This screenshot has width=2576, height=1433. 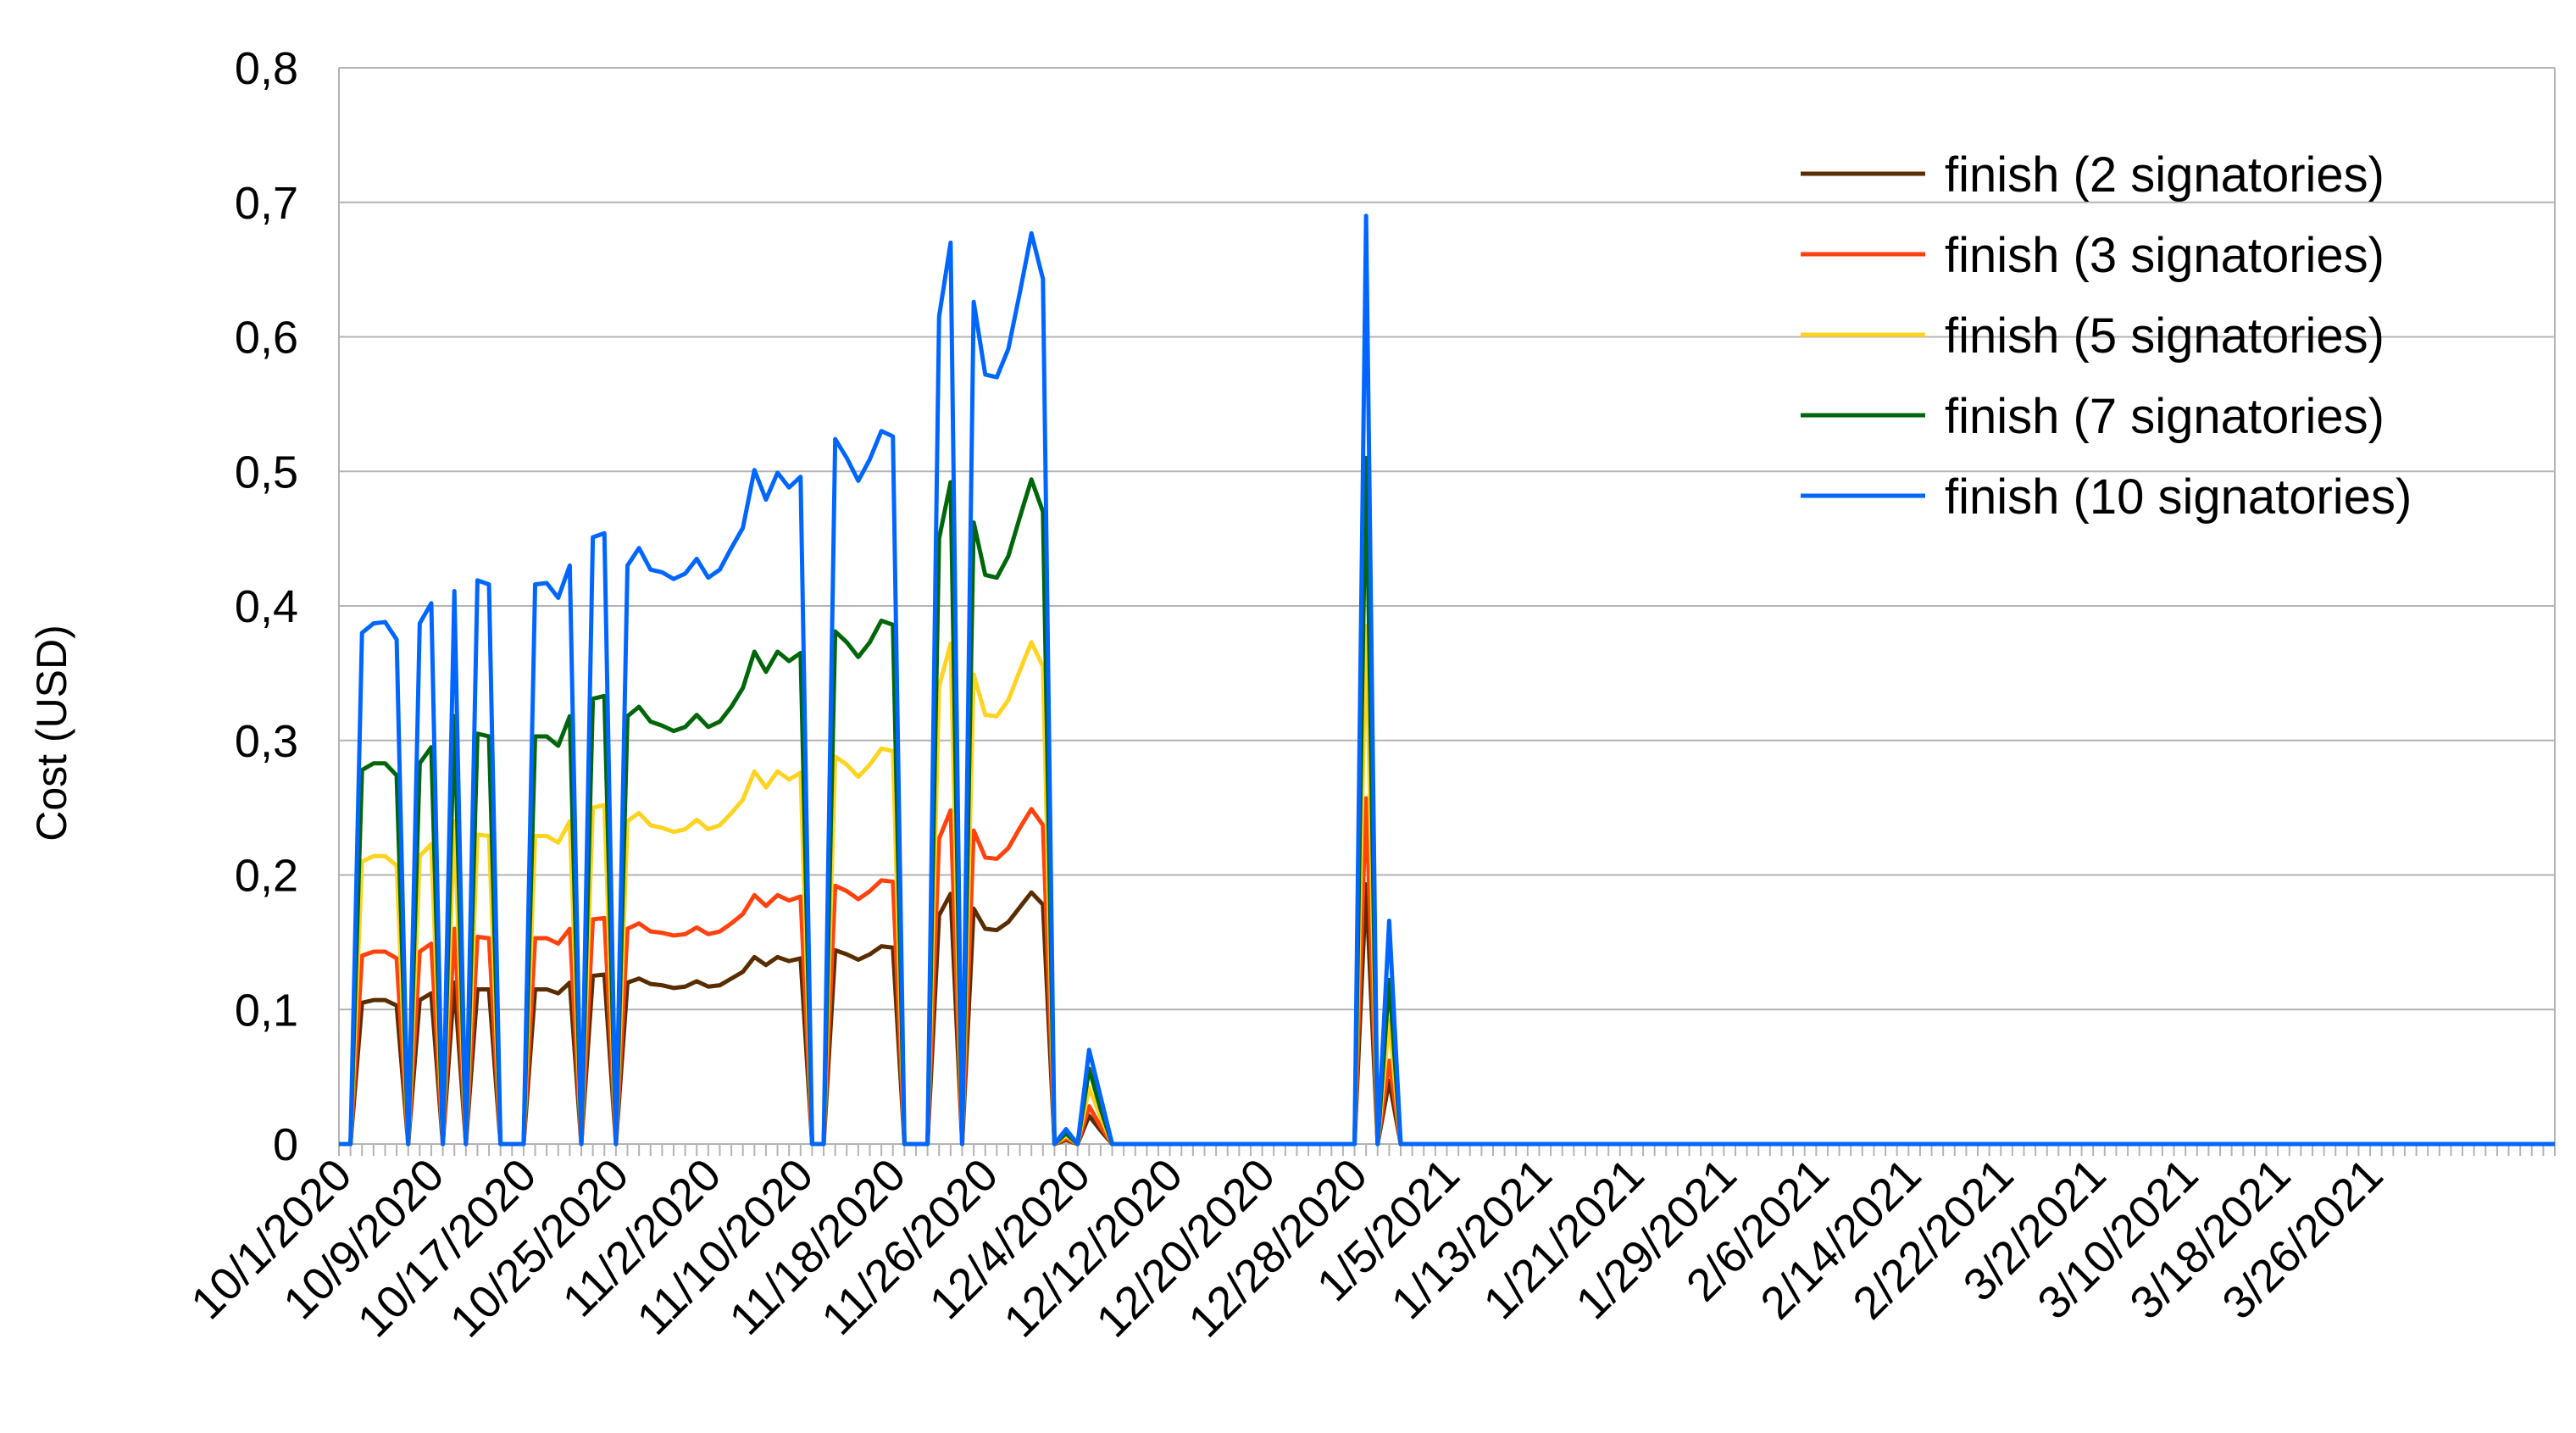 What do you see at coordinates (266, 472) in the screenshot?
I see `y-tick-label: 0,5` at bounding box center [266, 472].